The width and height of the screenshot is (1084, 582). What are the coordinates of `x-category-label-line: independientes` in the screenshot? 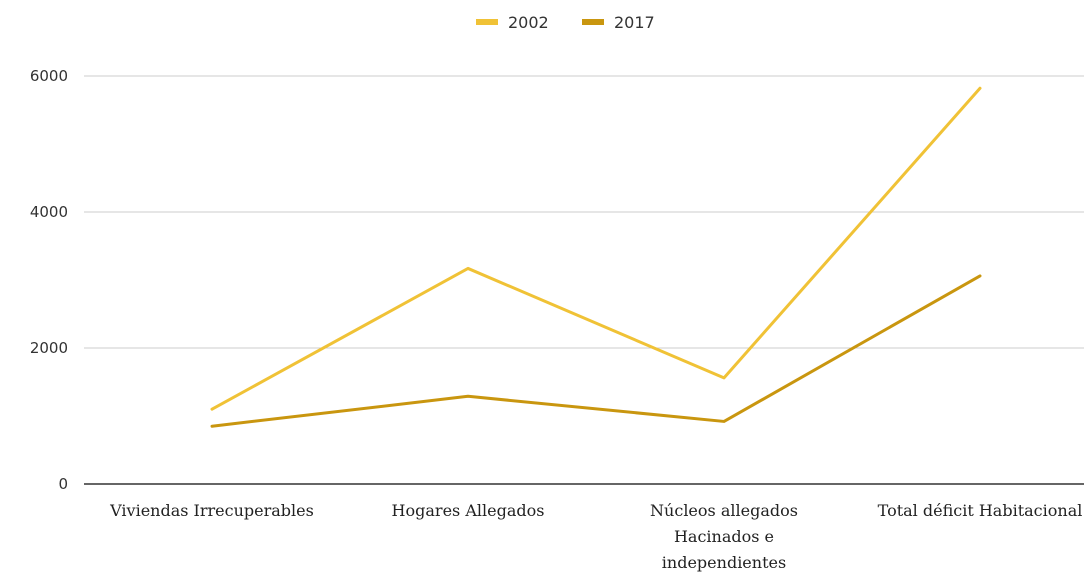 It's located at (724, 562).